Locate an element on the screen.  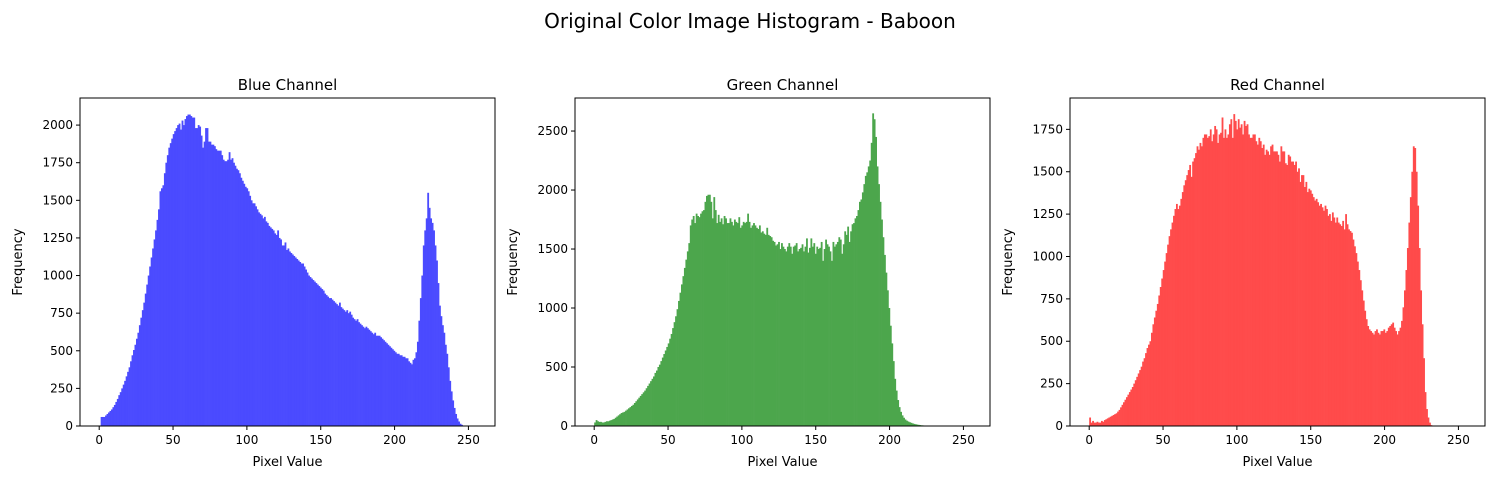
green-y-tick-label: 0 is located at coordinates (564, 426).